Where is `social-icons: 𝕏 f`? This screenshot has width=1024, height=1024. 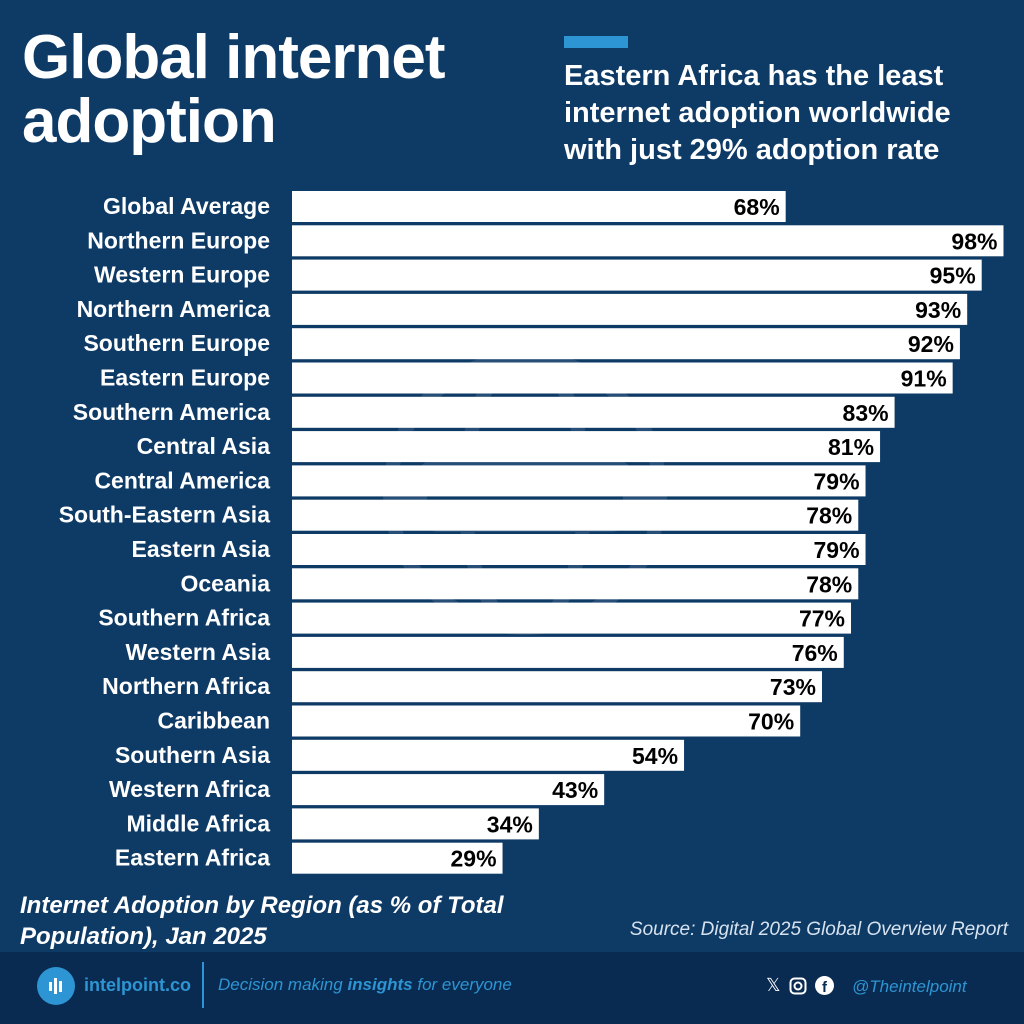
social-icons: 𝕏 f is located at coordinates (800, 985).